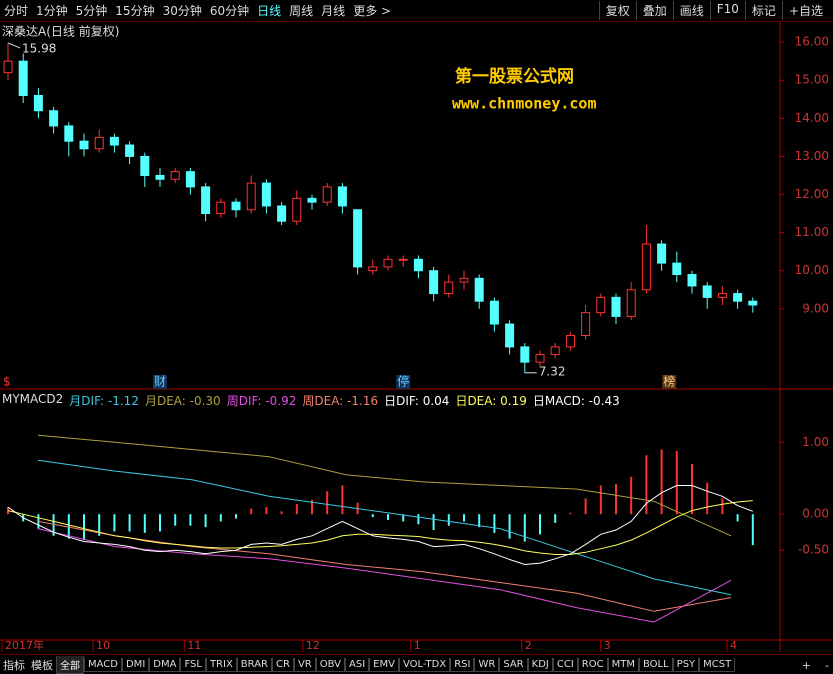 The height and width of the screenshot is (674, 833). Describe the element at coordinates (565, 665) in the screenshot. I see `indicator-tab: CCI` at that location.